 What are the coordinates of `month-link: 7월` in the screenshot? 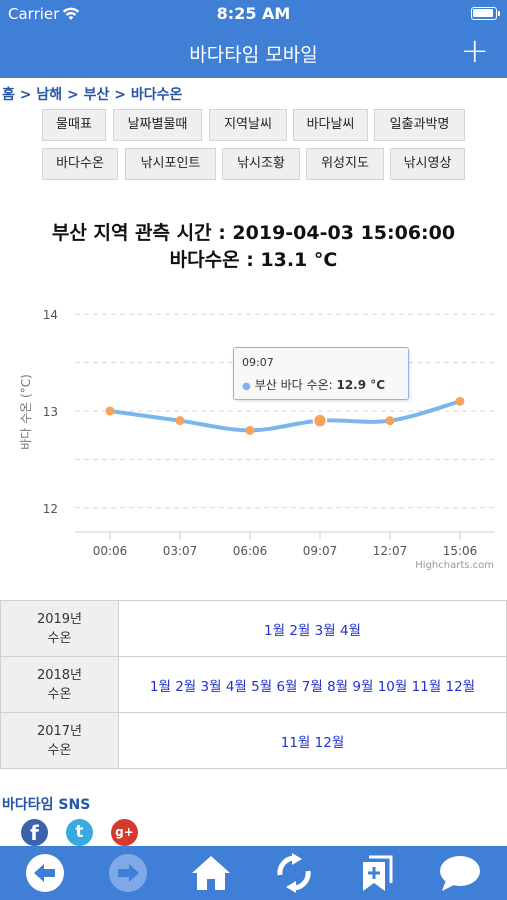 It's located at (312, 686).